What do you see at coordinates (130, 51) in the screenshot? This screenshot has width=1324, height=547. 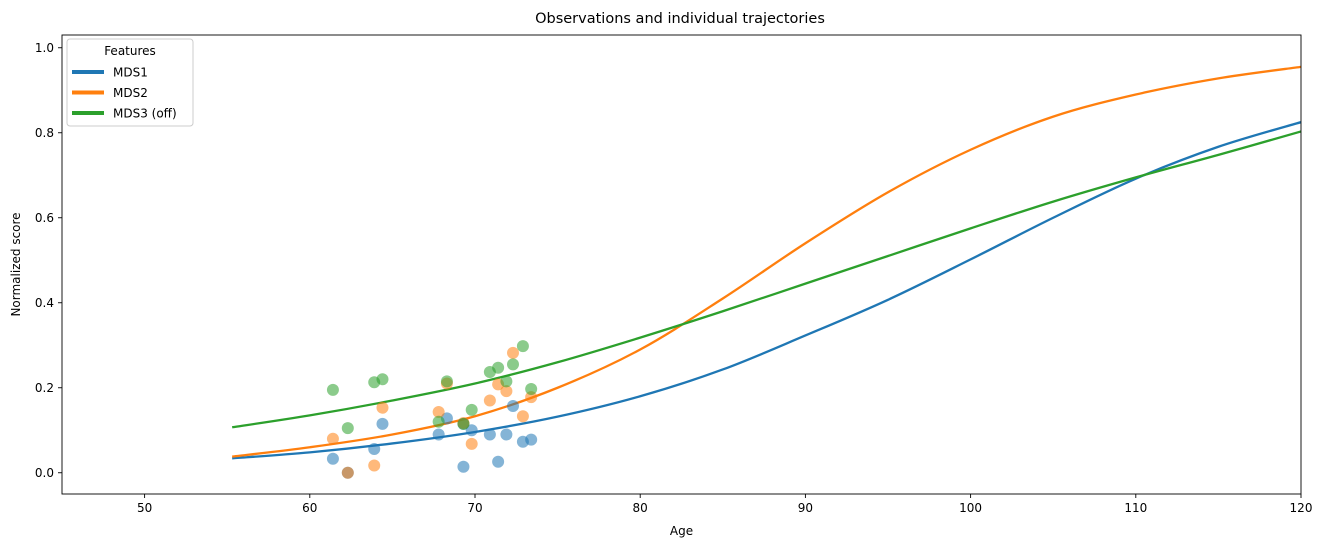 I see `legend-title: Features` at bounding box center [130, 51].